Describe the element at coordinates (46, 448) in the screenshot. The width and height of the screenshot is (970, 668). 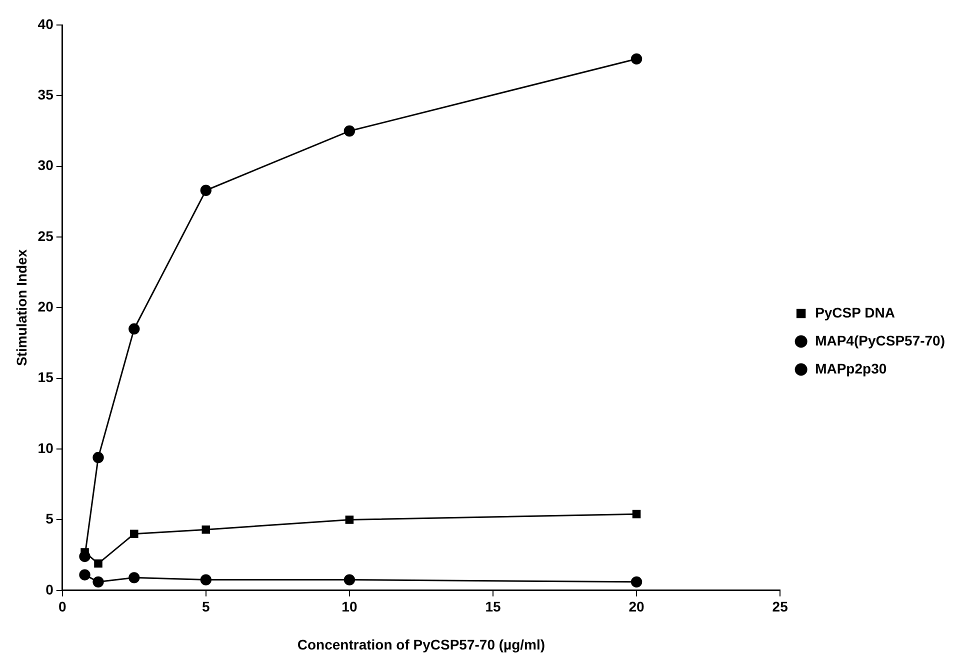
I see `y-tick-label: 10` at that location.